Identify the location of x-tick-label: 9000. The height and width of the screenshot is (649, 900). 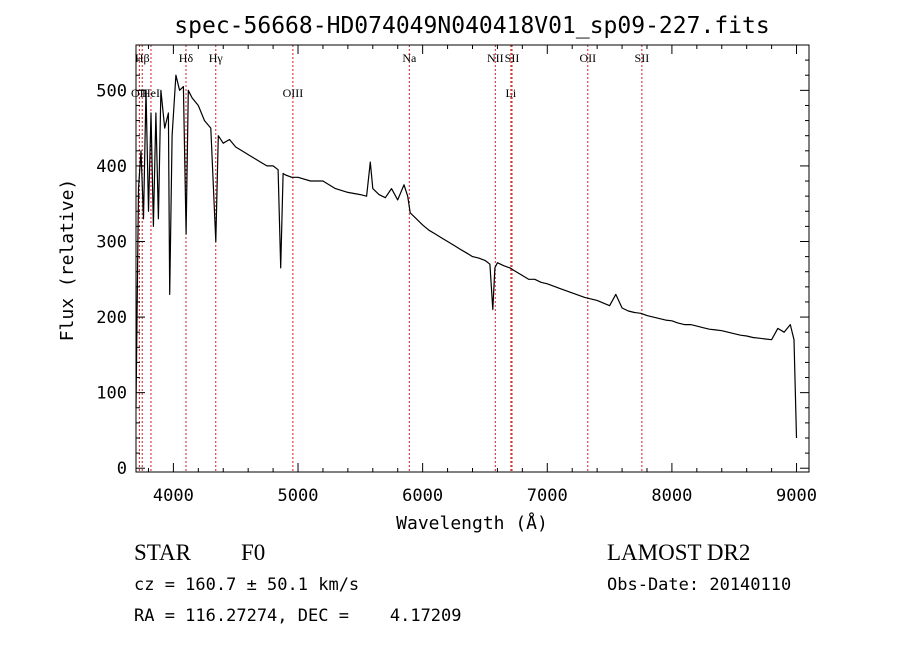
(796, 496).